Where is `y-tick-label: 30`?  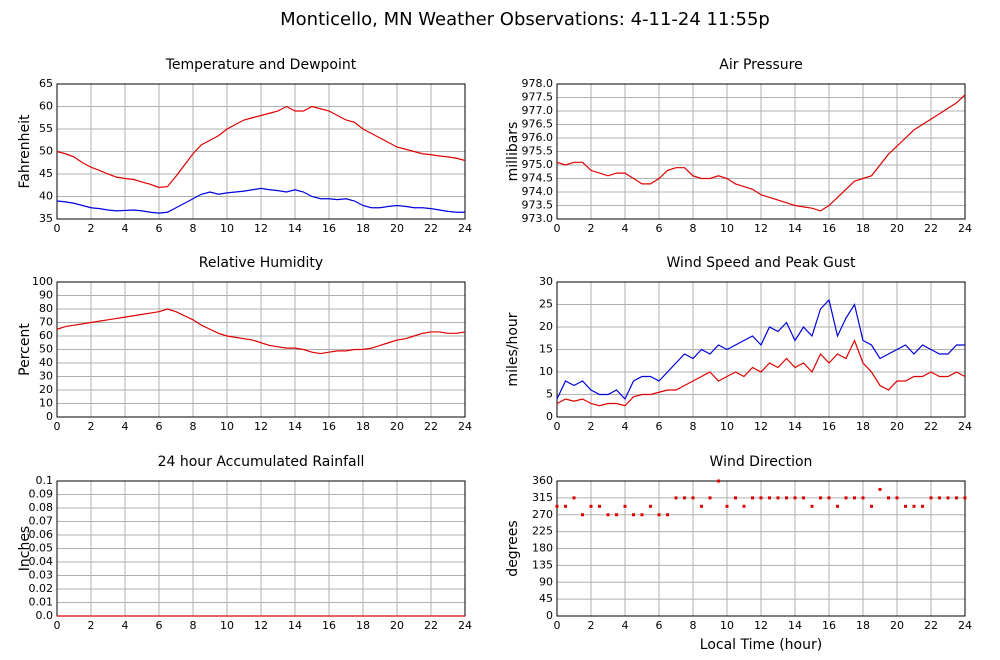
y-tick-label: 30 is located at coordinates (546, 281).